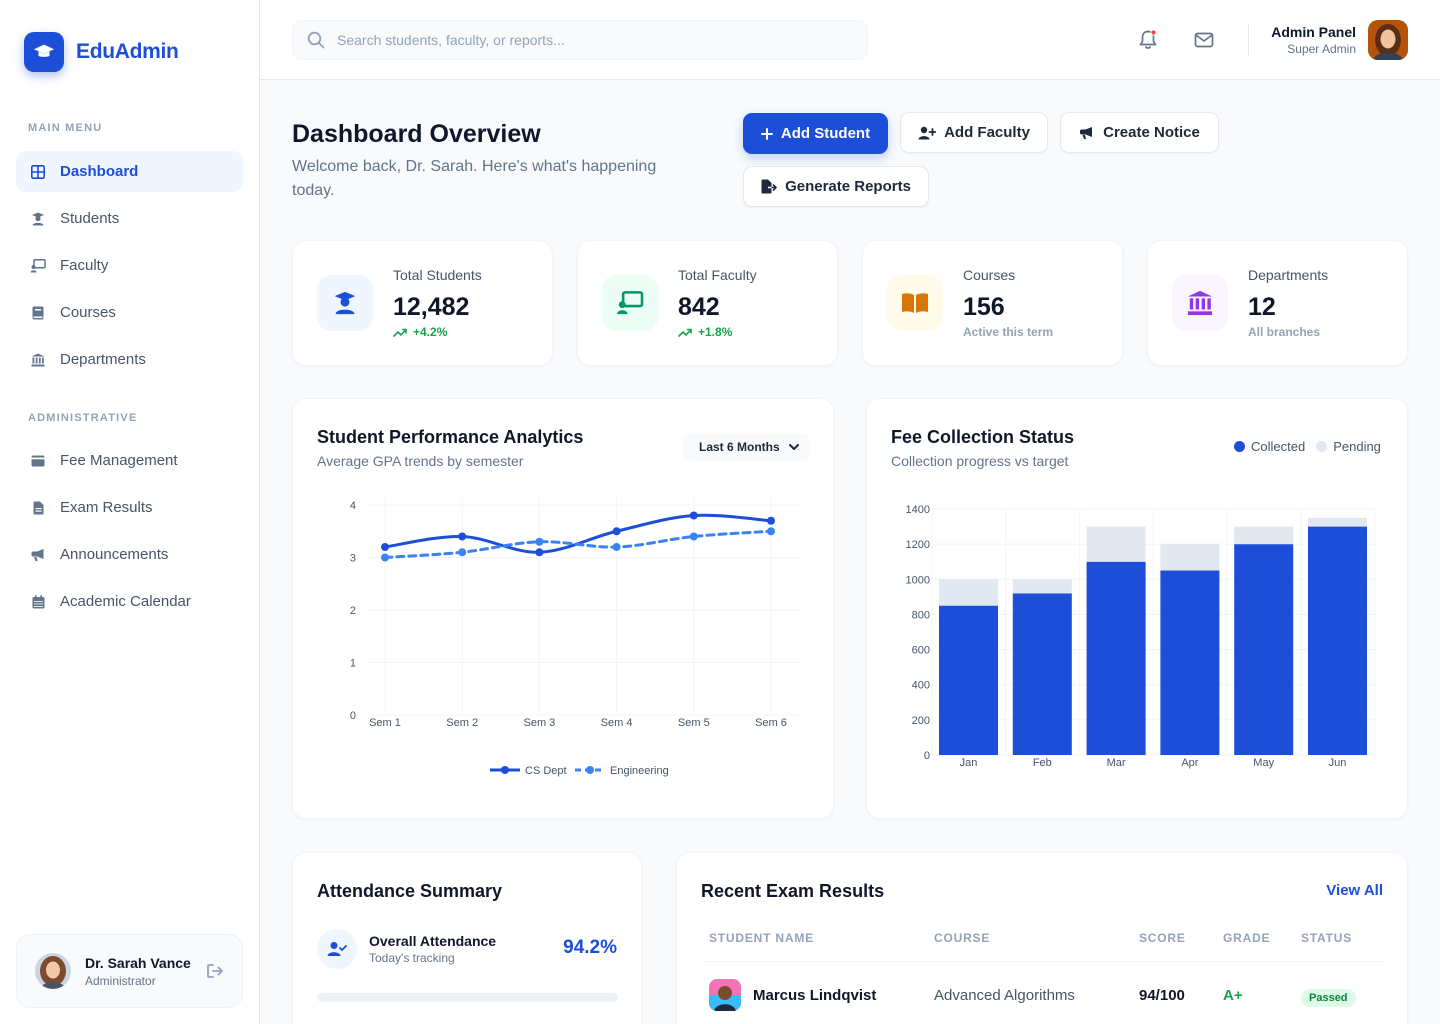 The image size is (1440, 1024). What do you see at coordinates (129, 171) in the screenshot?
I see `sidebar-item-dashboard: Dashboard` at bounding box center [129, 171].